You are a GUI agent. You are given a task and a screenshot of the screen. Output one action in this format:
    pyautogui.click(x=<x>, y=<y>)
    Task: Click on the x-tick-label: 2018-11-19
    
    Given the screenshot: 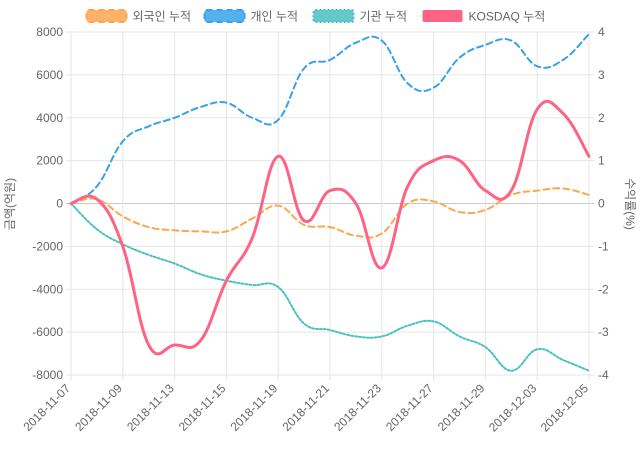 What is the action you would take?
    pyautogui.click(x=254, y=407)
    